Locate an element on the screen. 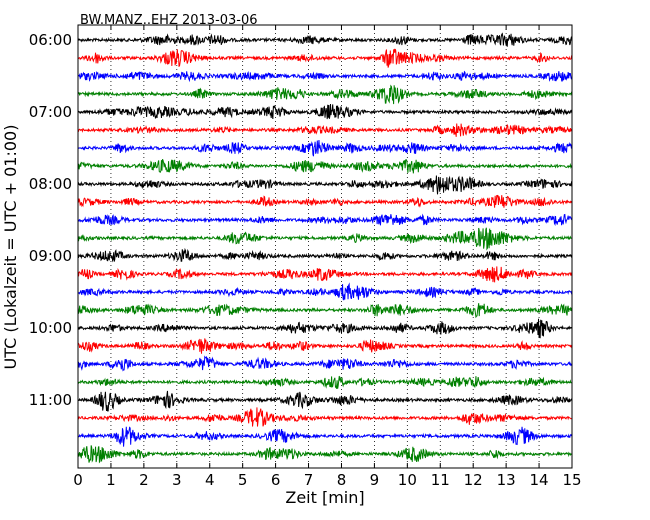 The height and width of the screenshot is (520, 650). x-tick-label: 1 is located at coordinates (111, 480).